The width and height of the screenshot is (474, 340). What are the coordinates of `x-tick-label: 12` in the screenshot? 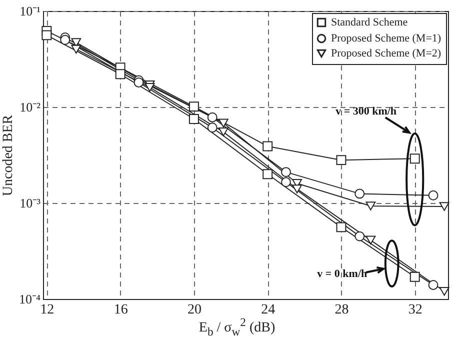 It's located at (47, 310).